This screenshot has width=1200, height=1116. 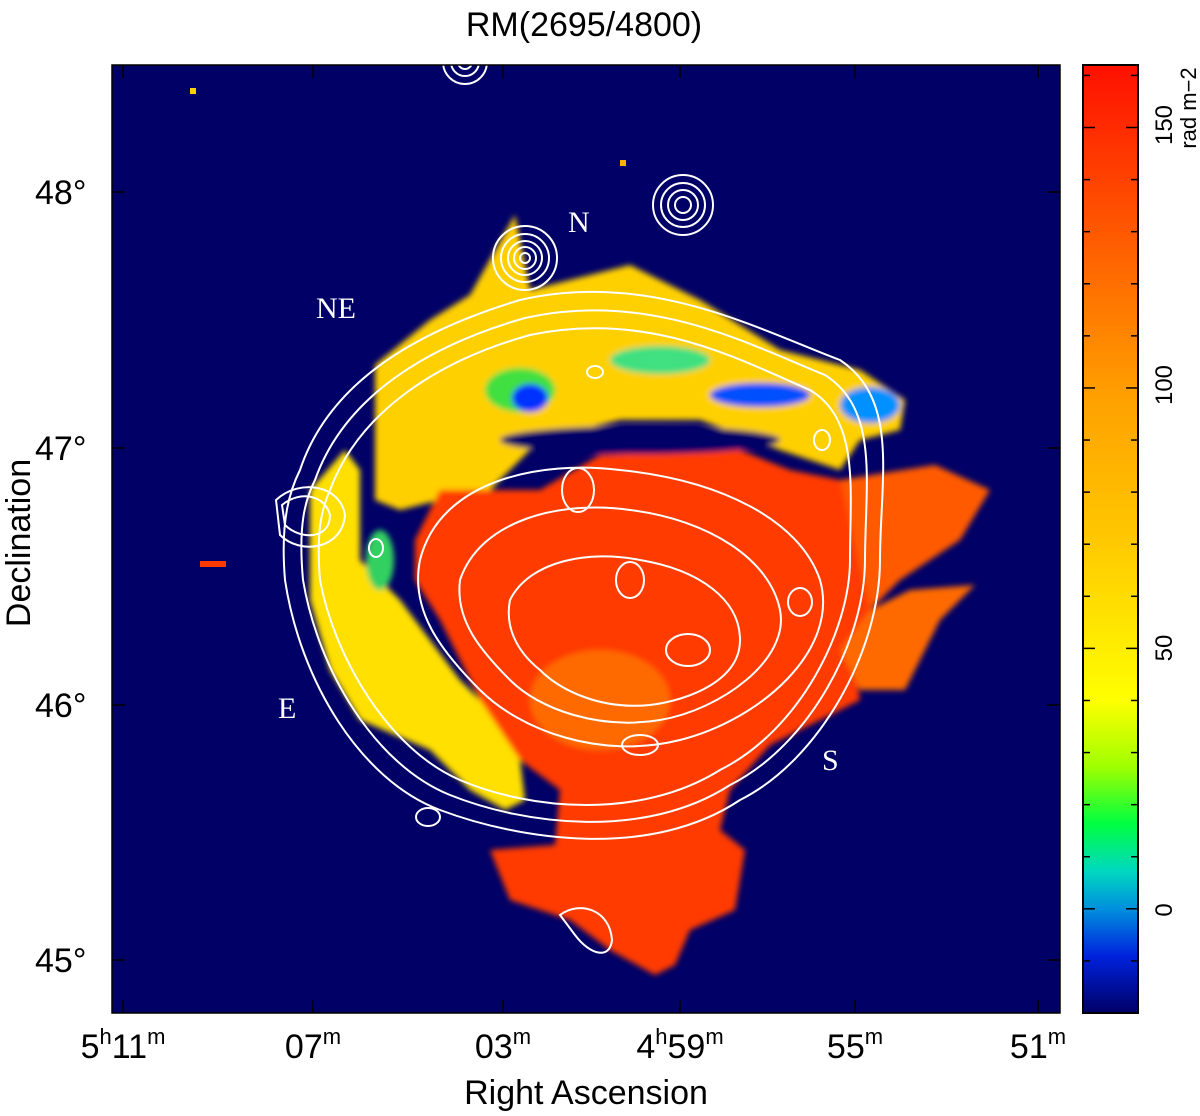 What do you see at coordinates (1164, 385) in the screenshot?
I see `colorbar-tick-label: 100` at bounding box center [1164, 385].